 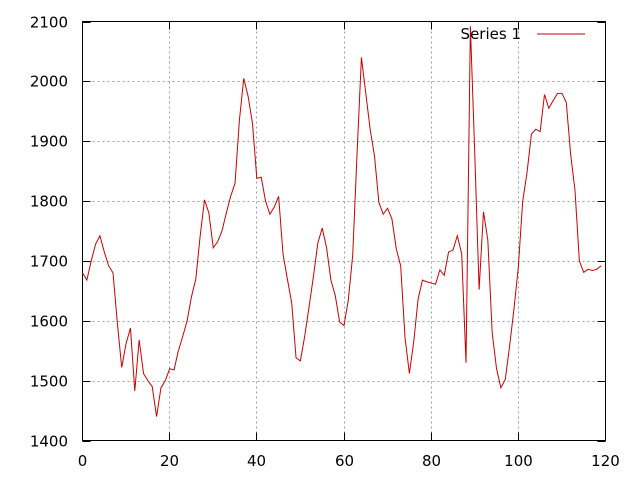 I want to click on x-tick-label: 120, so click(x=605, y=461).